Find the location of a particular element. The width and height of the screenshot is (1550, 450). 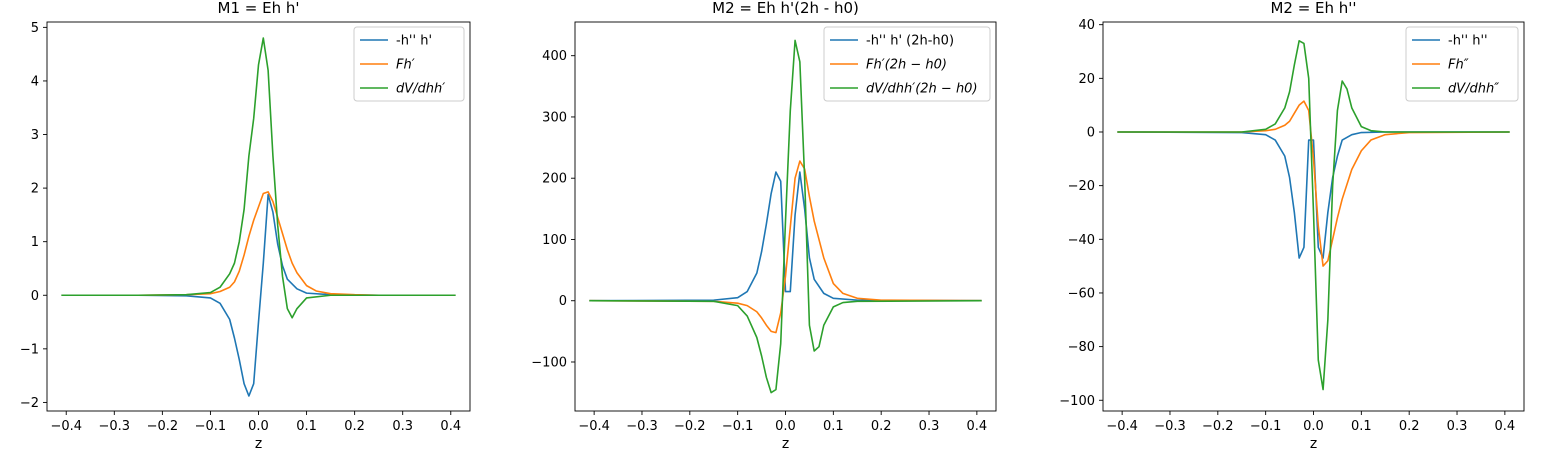

y-tick-label: 300 is located at coordinates (554, 117).